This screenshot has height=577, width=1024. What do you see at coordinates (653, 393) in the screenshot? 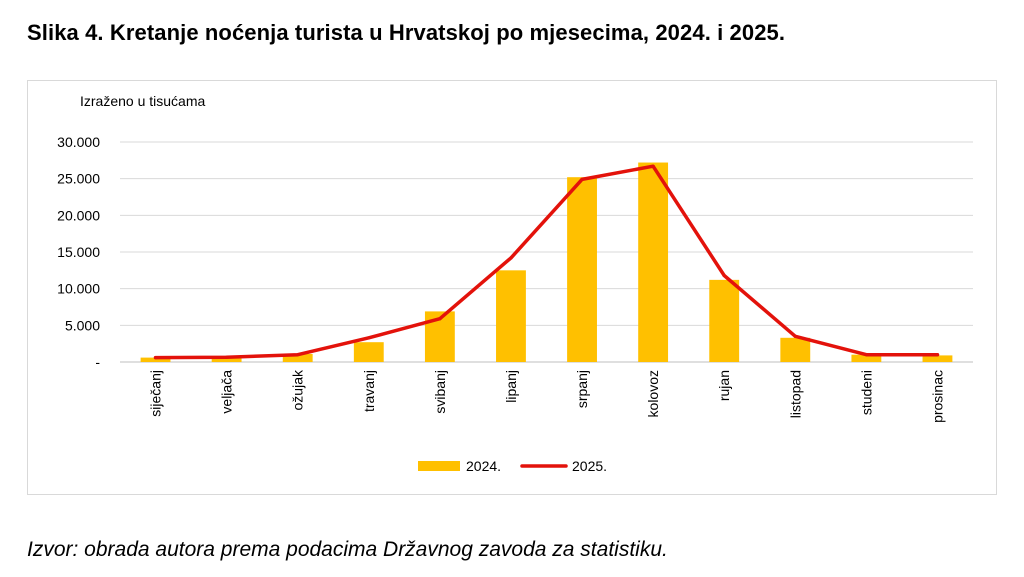
I see `x-tick-label: kolovoz` at bounding box center [653, 393].